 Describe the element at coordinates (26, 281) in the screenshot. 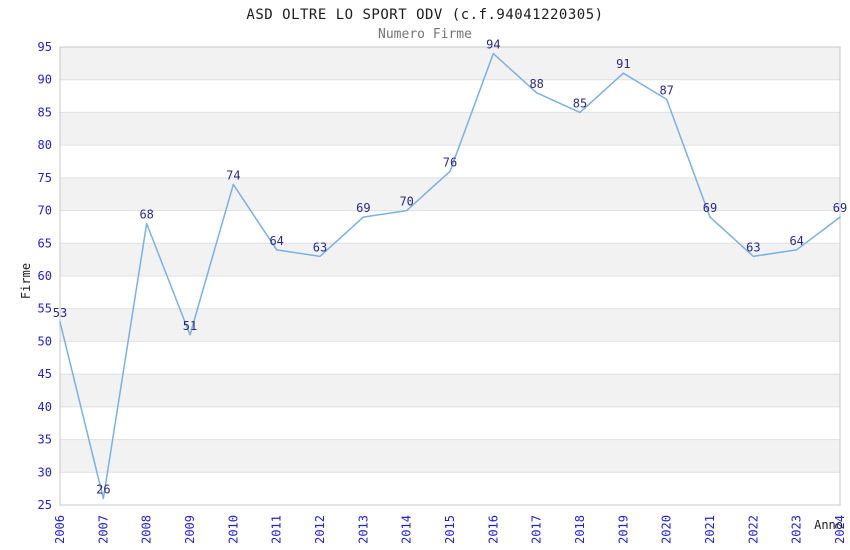

I see `y-axis-title: Firme` at that location.